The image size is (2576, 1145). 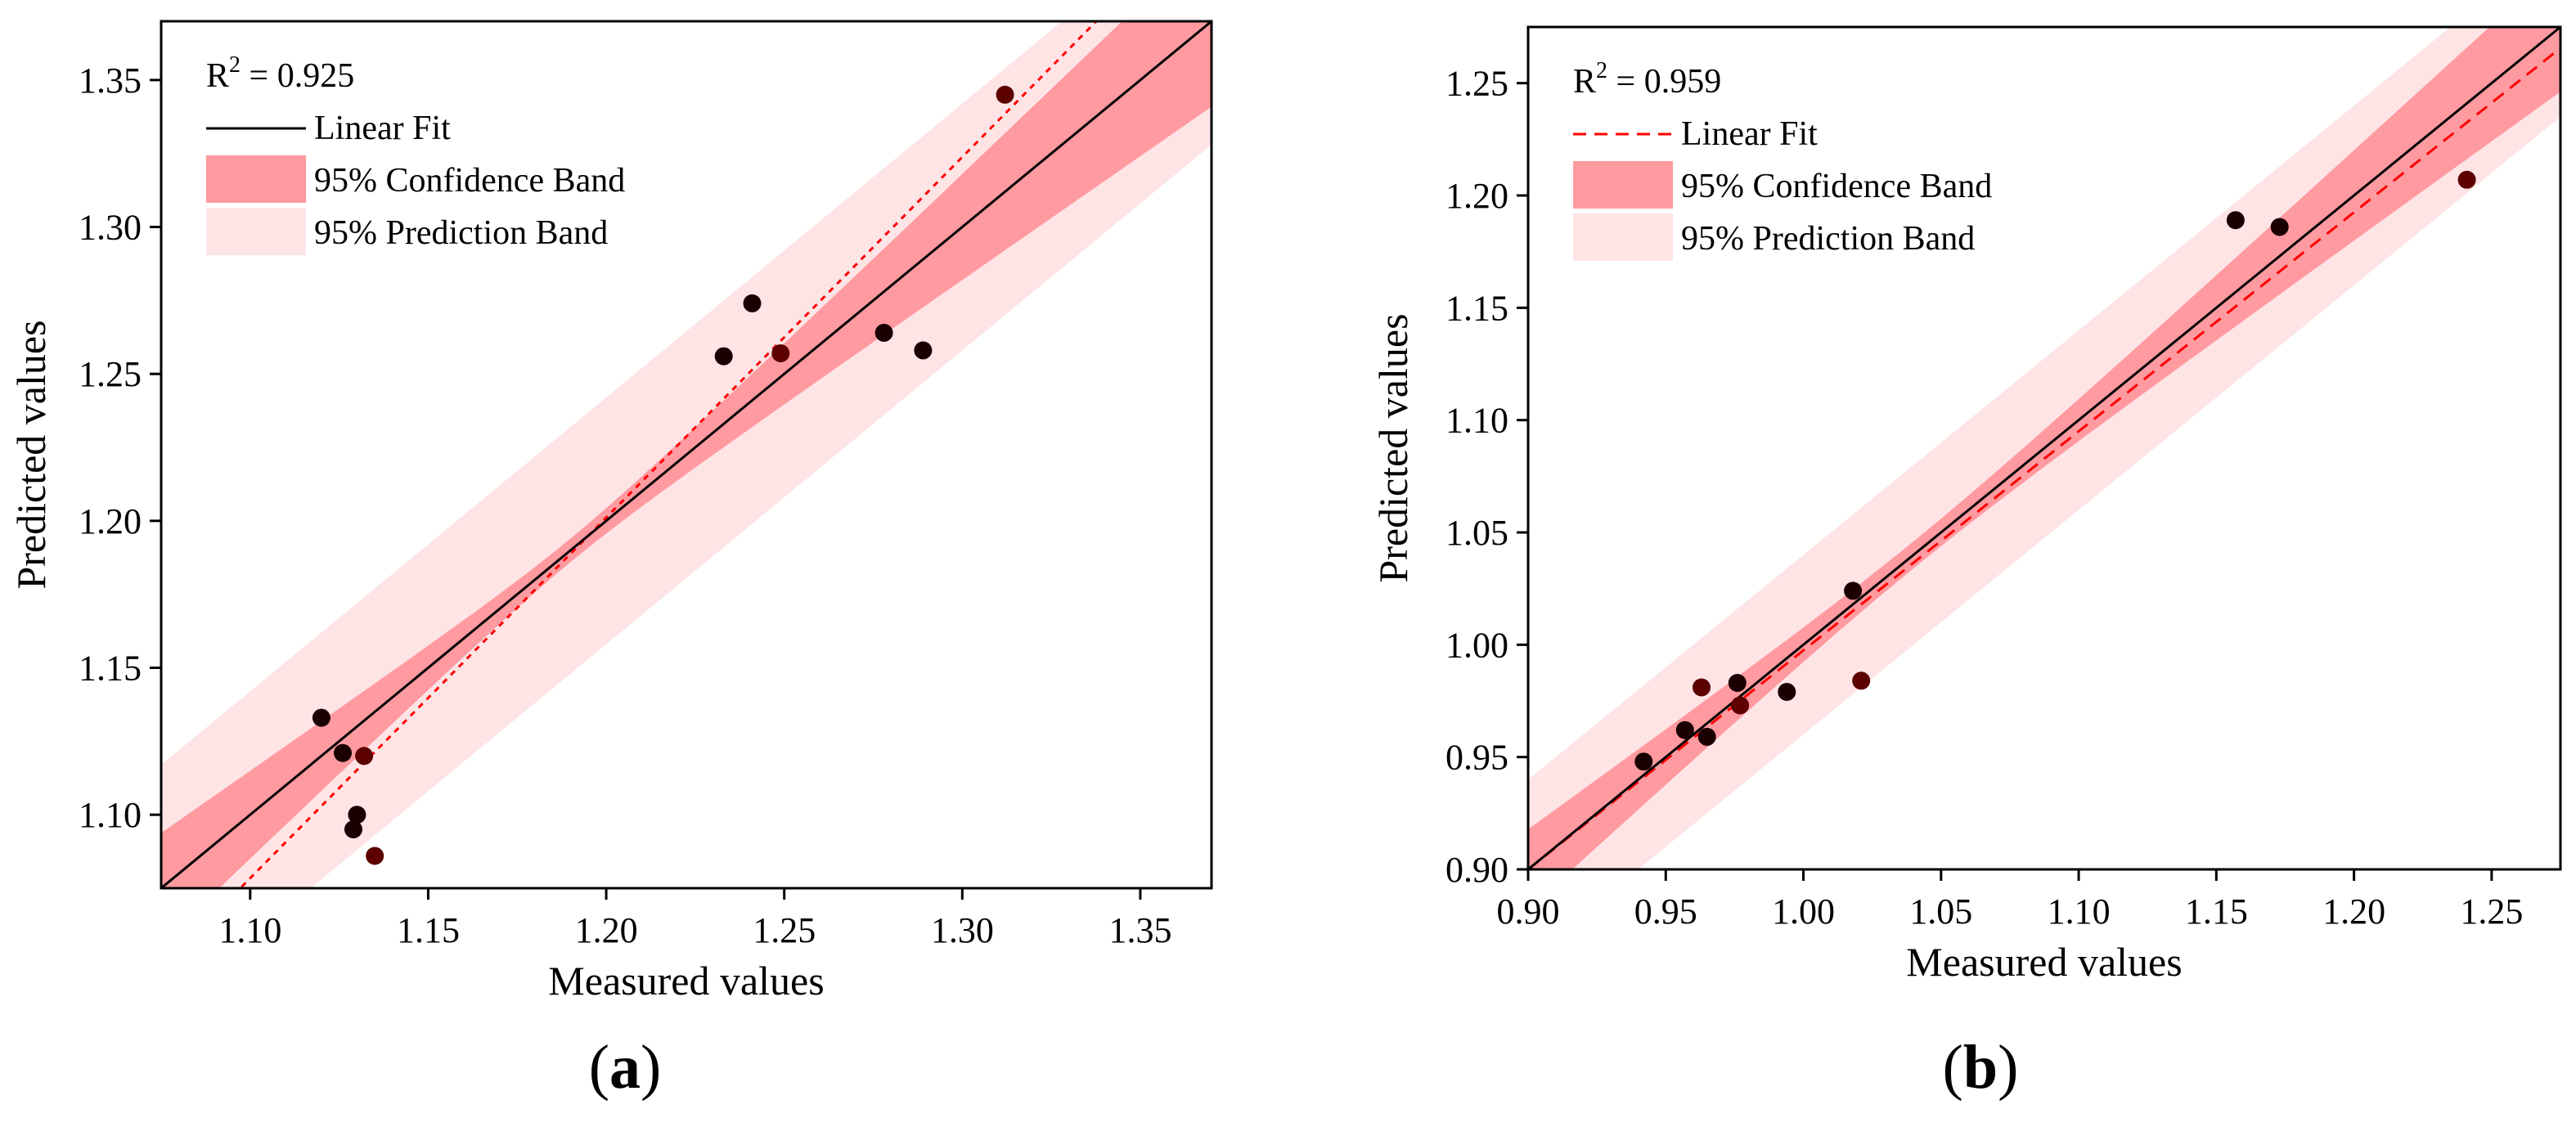 I want to click on r-squared-label: R2 = 0.925, so click(x=280, y=73).